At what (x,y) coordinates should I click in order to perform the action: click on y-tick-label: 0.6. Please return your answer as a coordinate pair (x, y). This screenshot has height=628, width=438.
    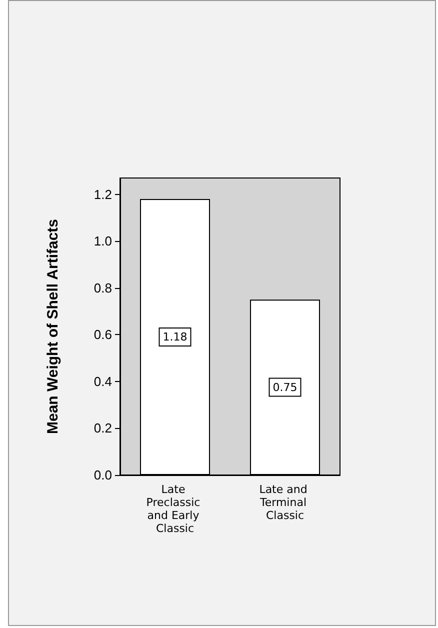
    Looking at the image, I should click on (103, 334).